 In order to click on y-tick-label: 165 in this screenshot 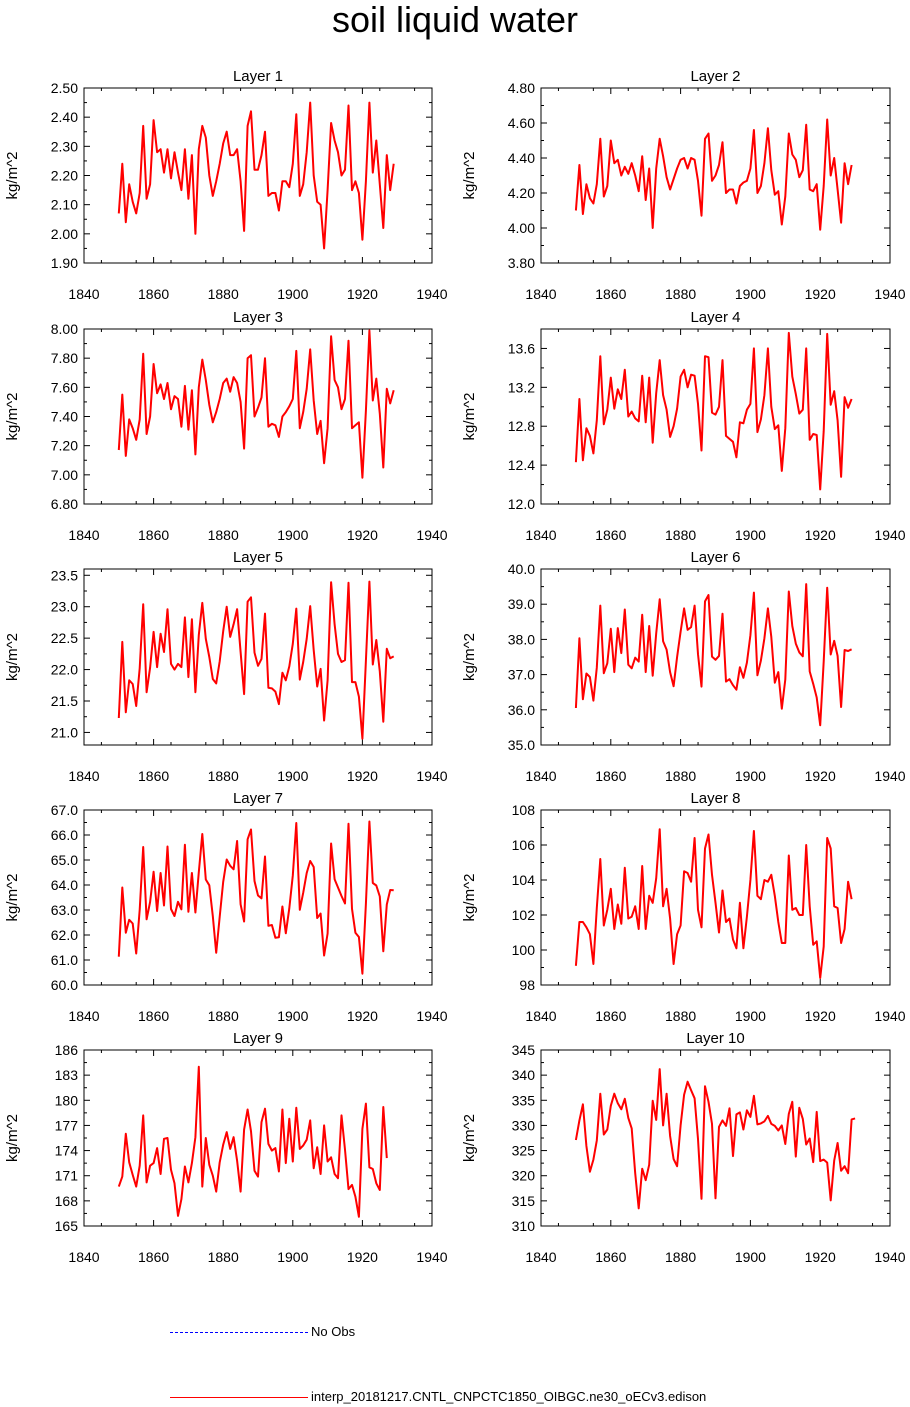, I will do `click(67, 1226)`.